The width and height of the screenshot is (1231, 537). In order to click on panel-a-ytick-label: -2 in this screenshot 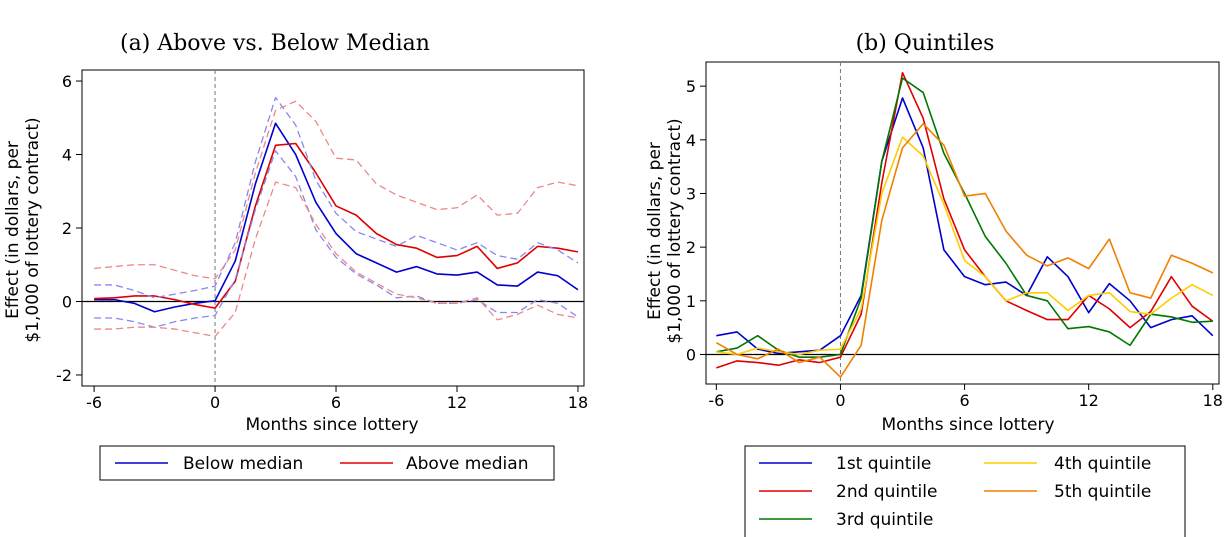, I will do `click(64, 375)`.